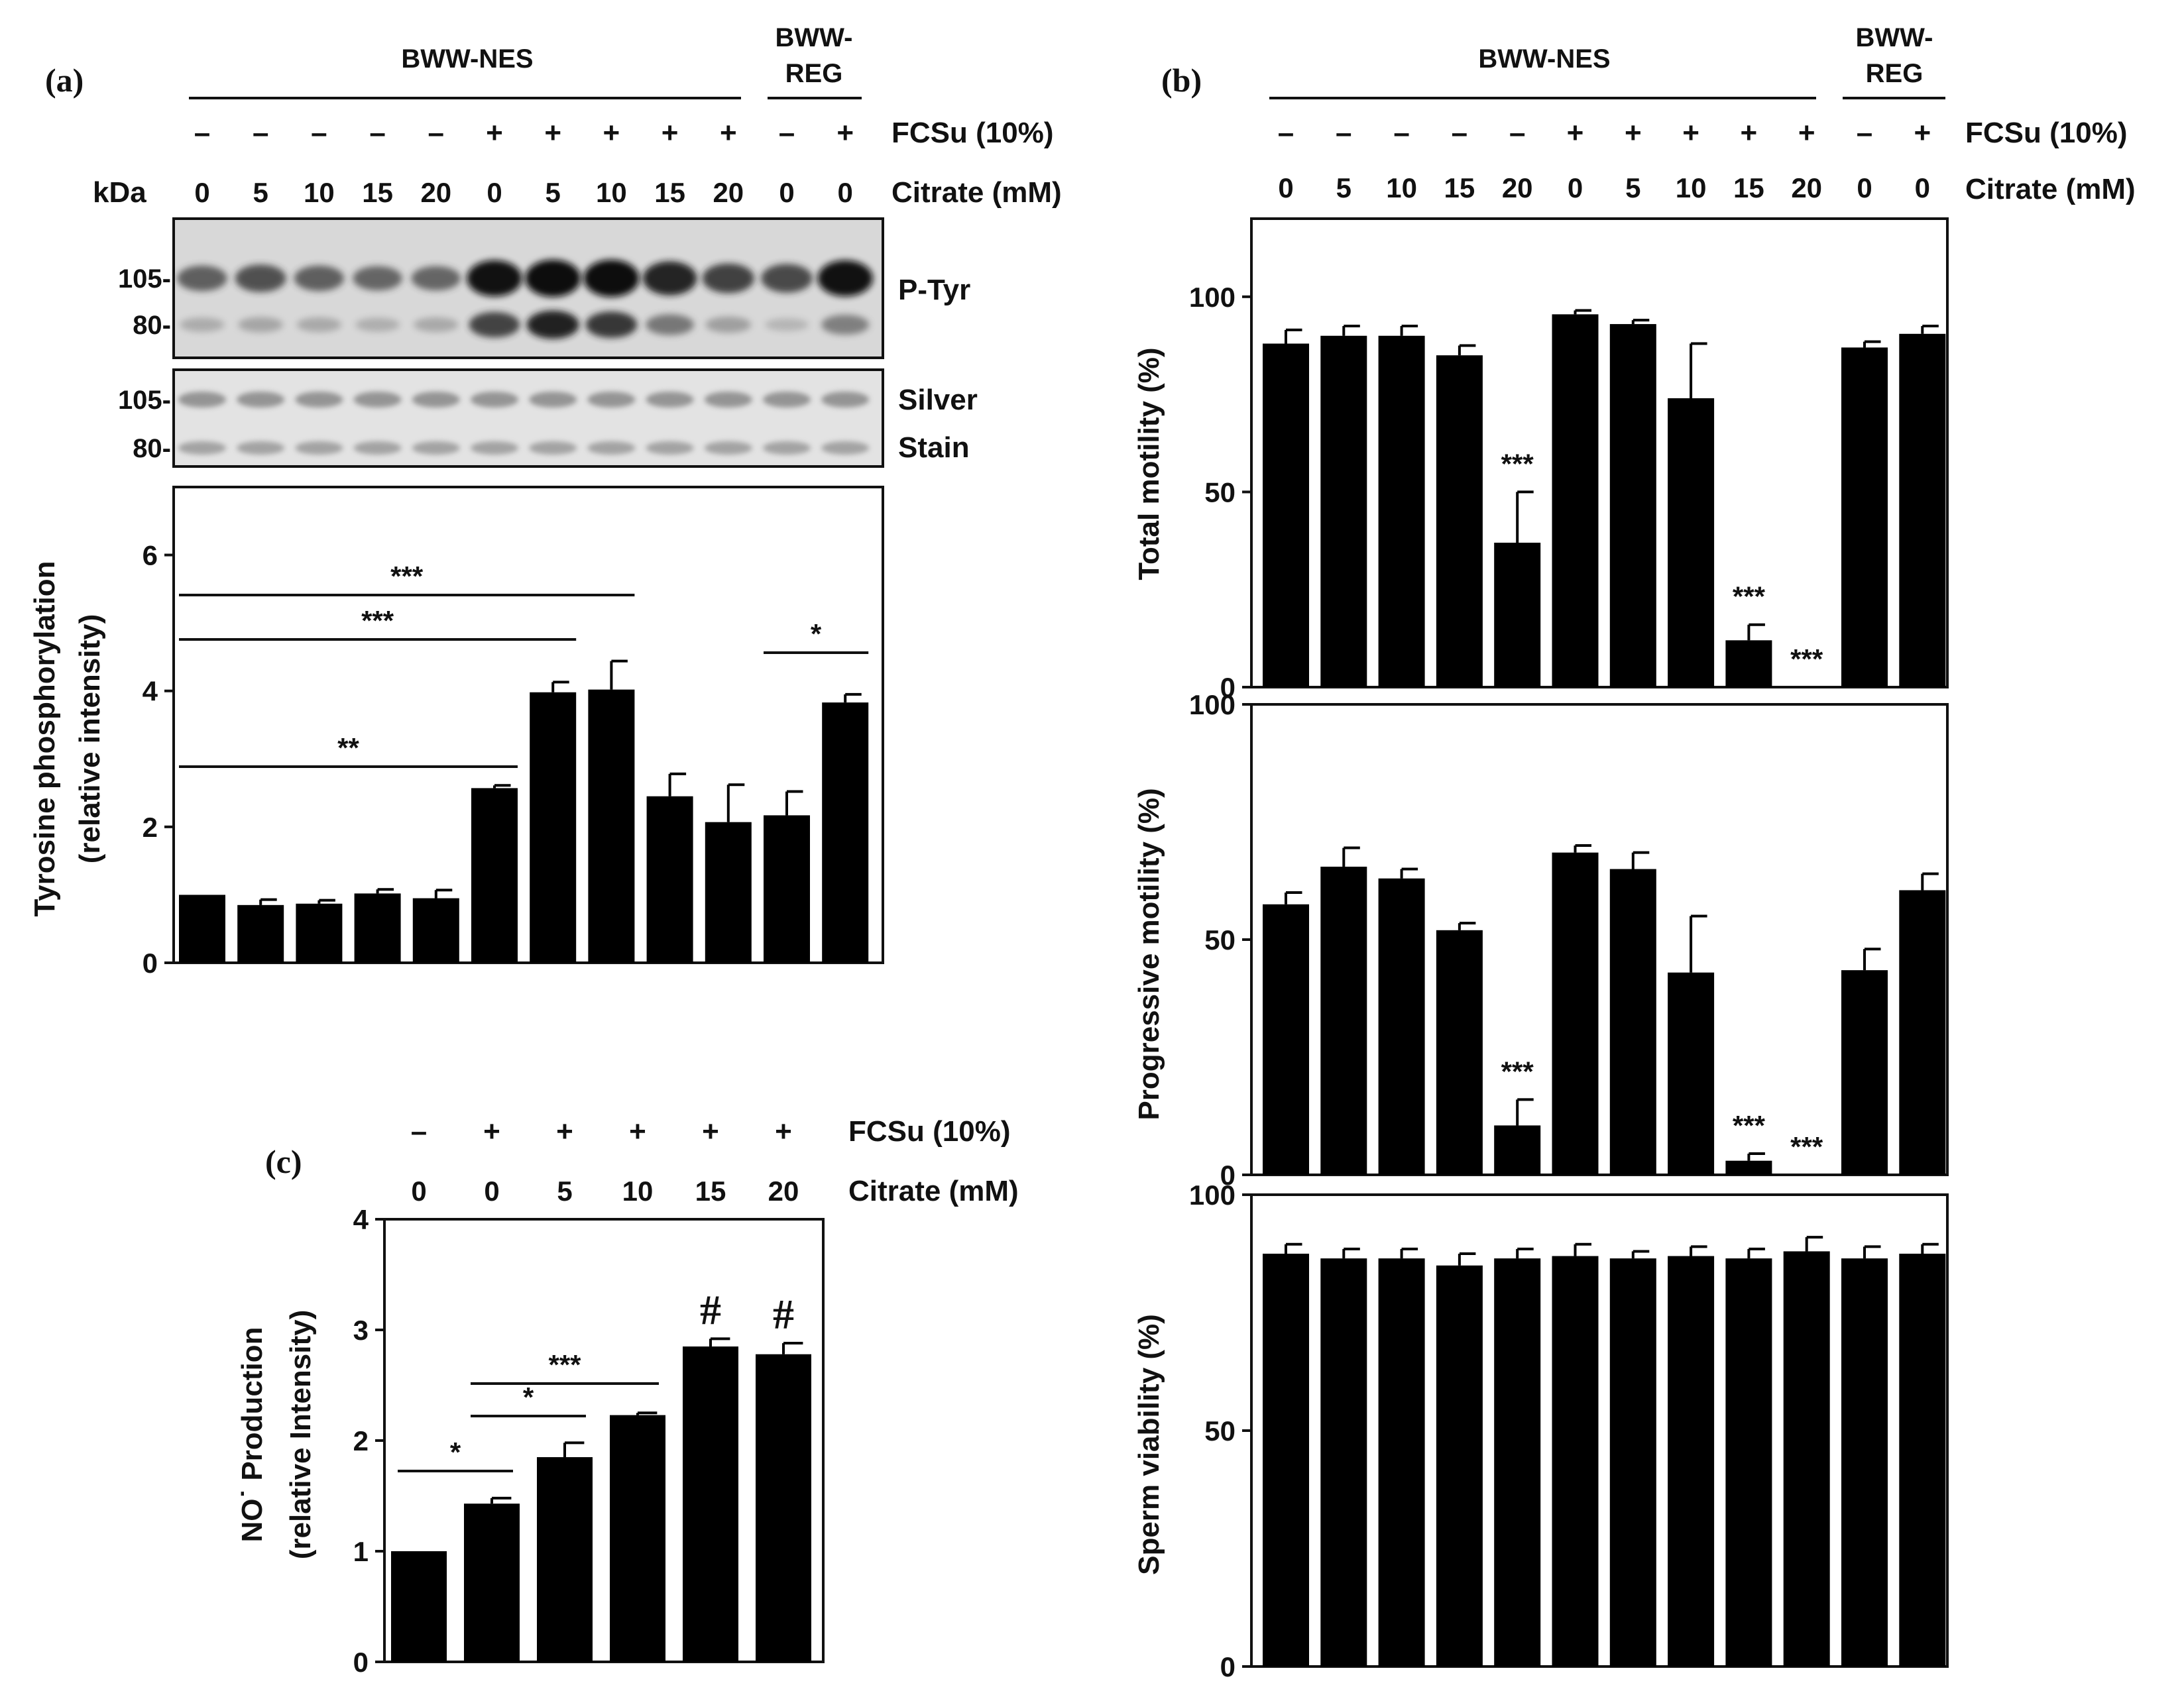 Image resolution: width=2184 pixels, height=1695 pixels. Describe the element at coordinates (564, 1365) in the screenshot. I see `significance-label-4-2: ***` at that location.